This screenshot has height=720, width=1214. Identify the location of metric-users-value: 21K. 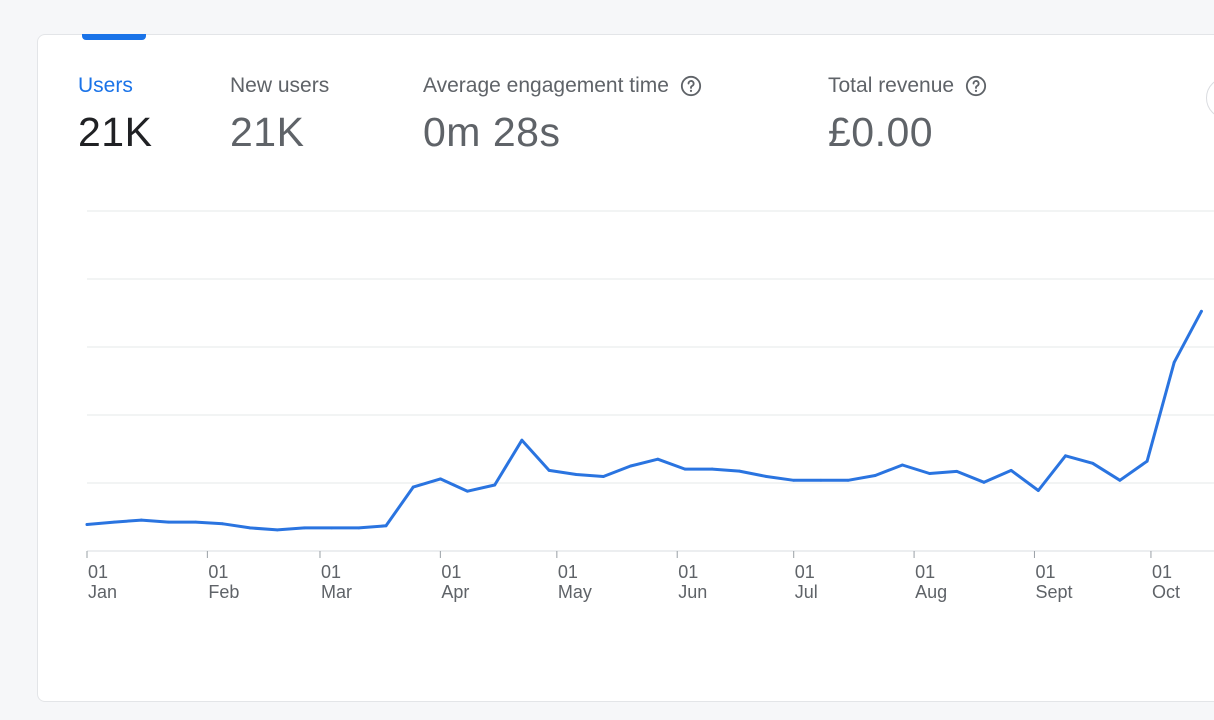
(115, 132).